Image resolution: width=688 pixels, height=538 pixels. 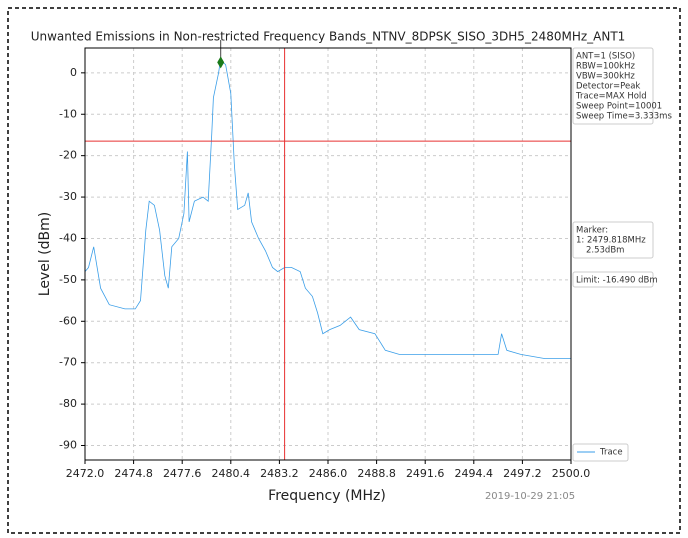 What do you see at coordinates (68, 445) in the screenshot?
I see `y-tick-label: -90` at bounding box center [68, 445].